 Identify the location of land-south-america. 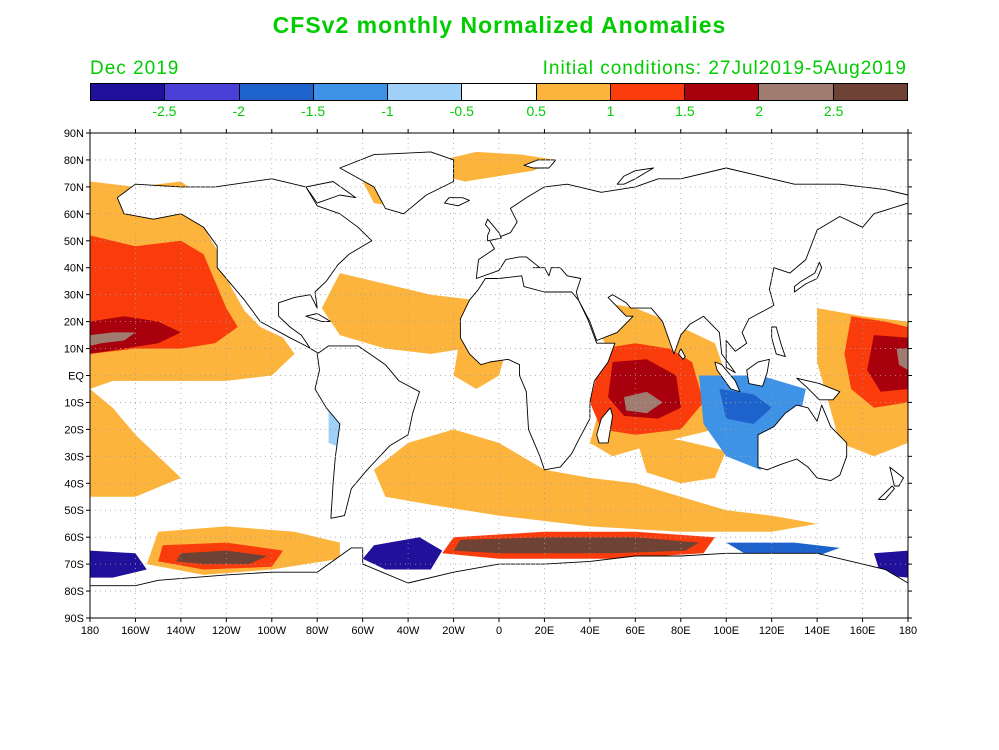
(367, 432).